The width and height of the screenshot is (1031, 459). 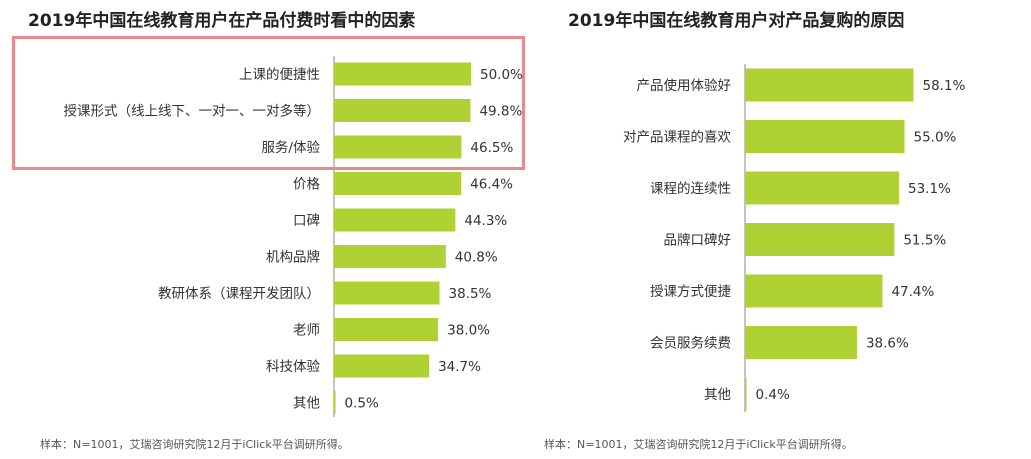 What do you see at coordinates (677, 138) in the screenshot?
I see `category-label: 对产品课程的喜欢` at bounding box center [677, 138].